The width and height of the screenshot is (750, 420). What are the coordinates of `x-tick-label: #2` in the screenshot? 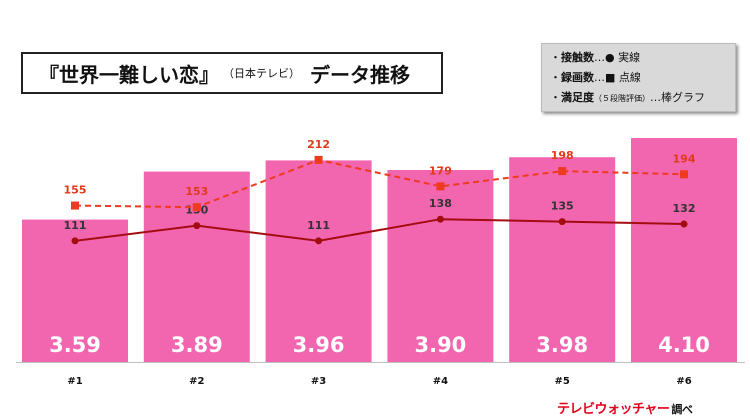 It's located at (196, 381).